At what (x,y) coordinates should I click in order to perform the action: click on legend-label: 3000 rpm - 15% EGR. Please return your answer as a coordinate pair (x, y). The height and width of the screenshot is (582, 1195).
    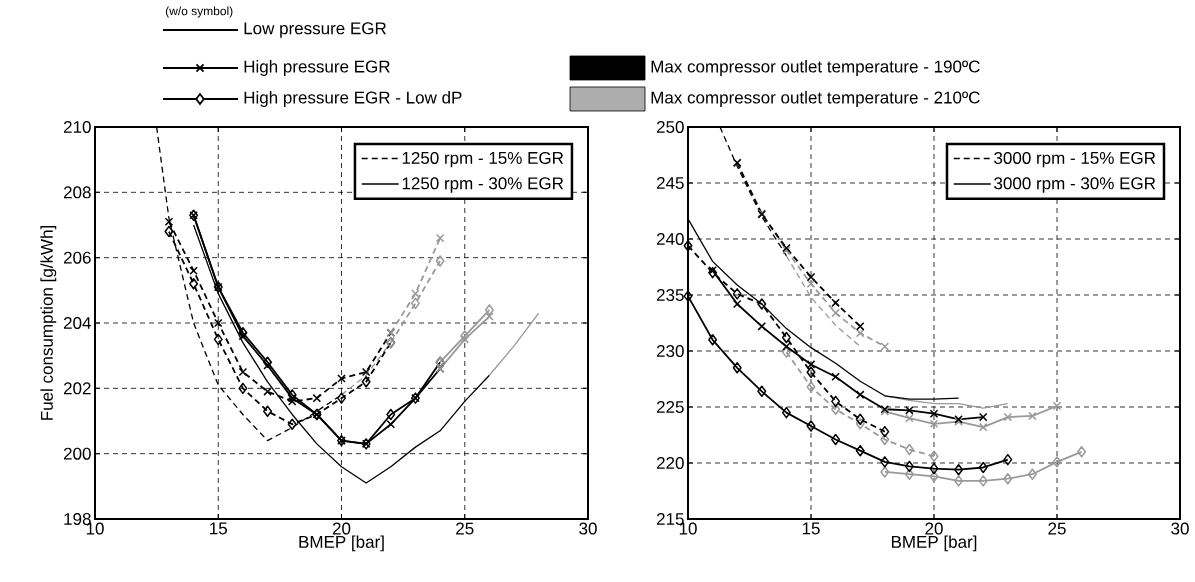
    Looking at the image, I should click on (1075, 159).